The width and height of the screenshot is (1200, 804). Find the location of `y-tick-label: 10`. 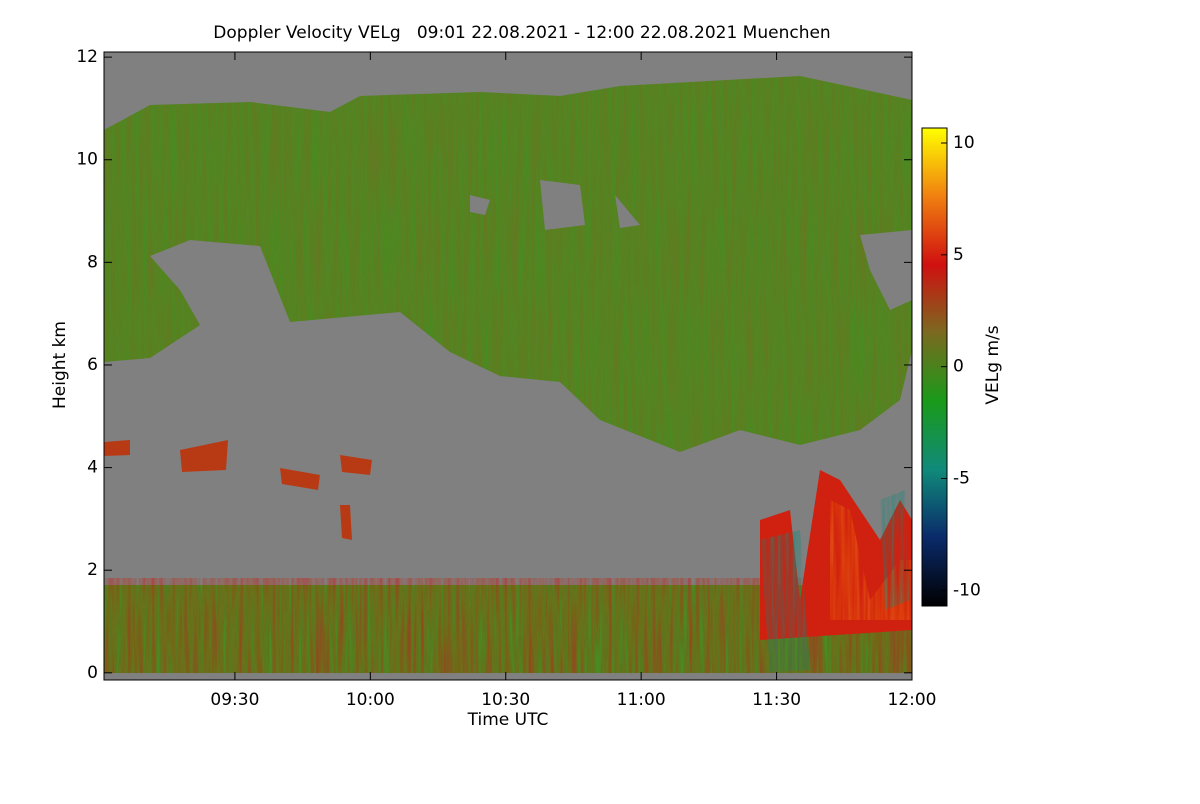

y-tick-label: 10 is located at coordinates (87, 160).